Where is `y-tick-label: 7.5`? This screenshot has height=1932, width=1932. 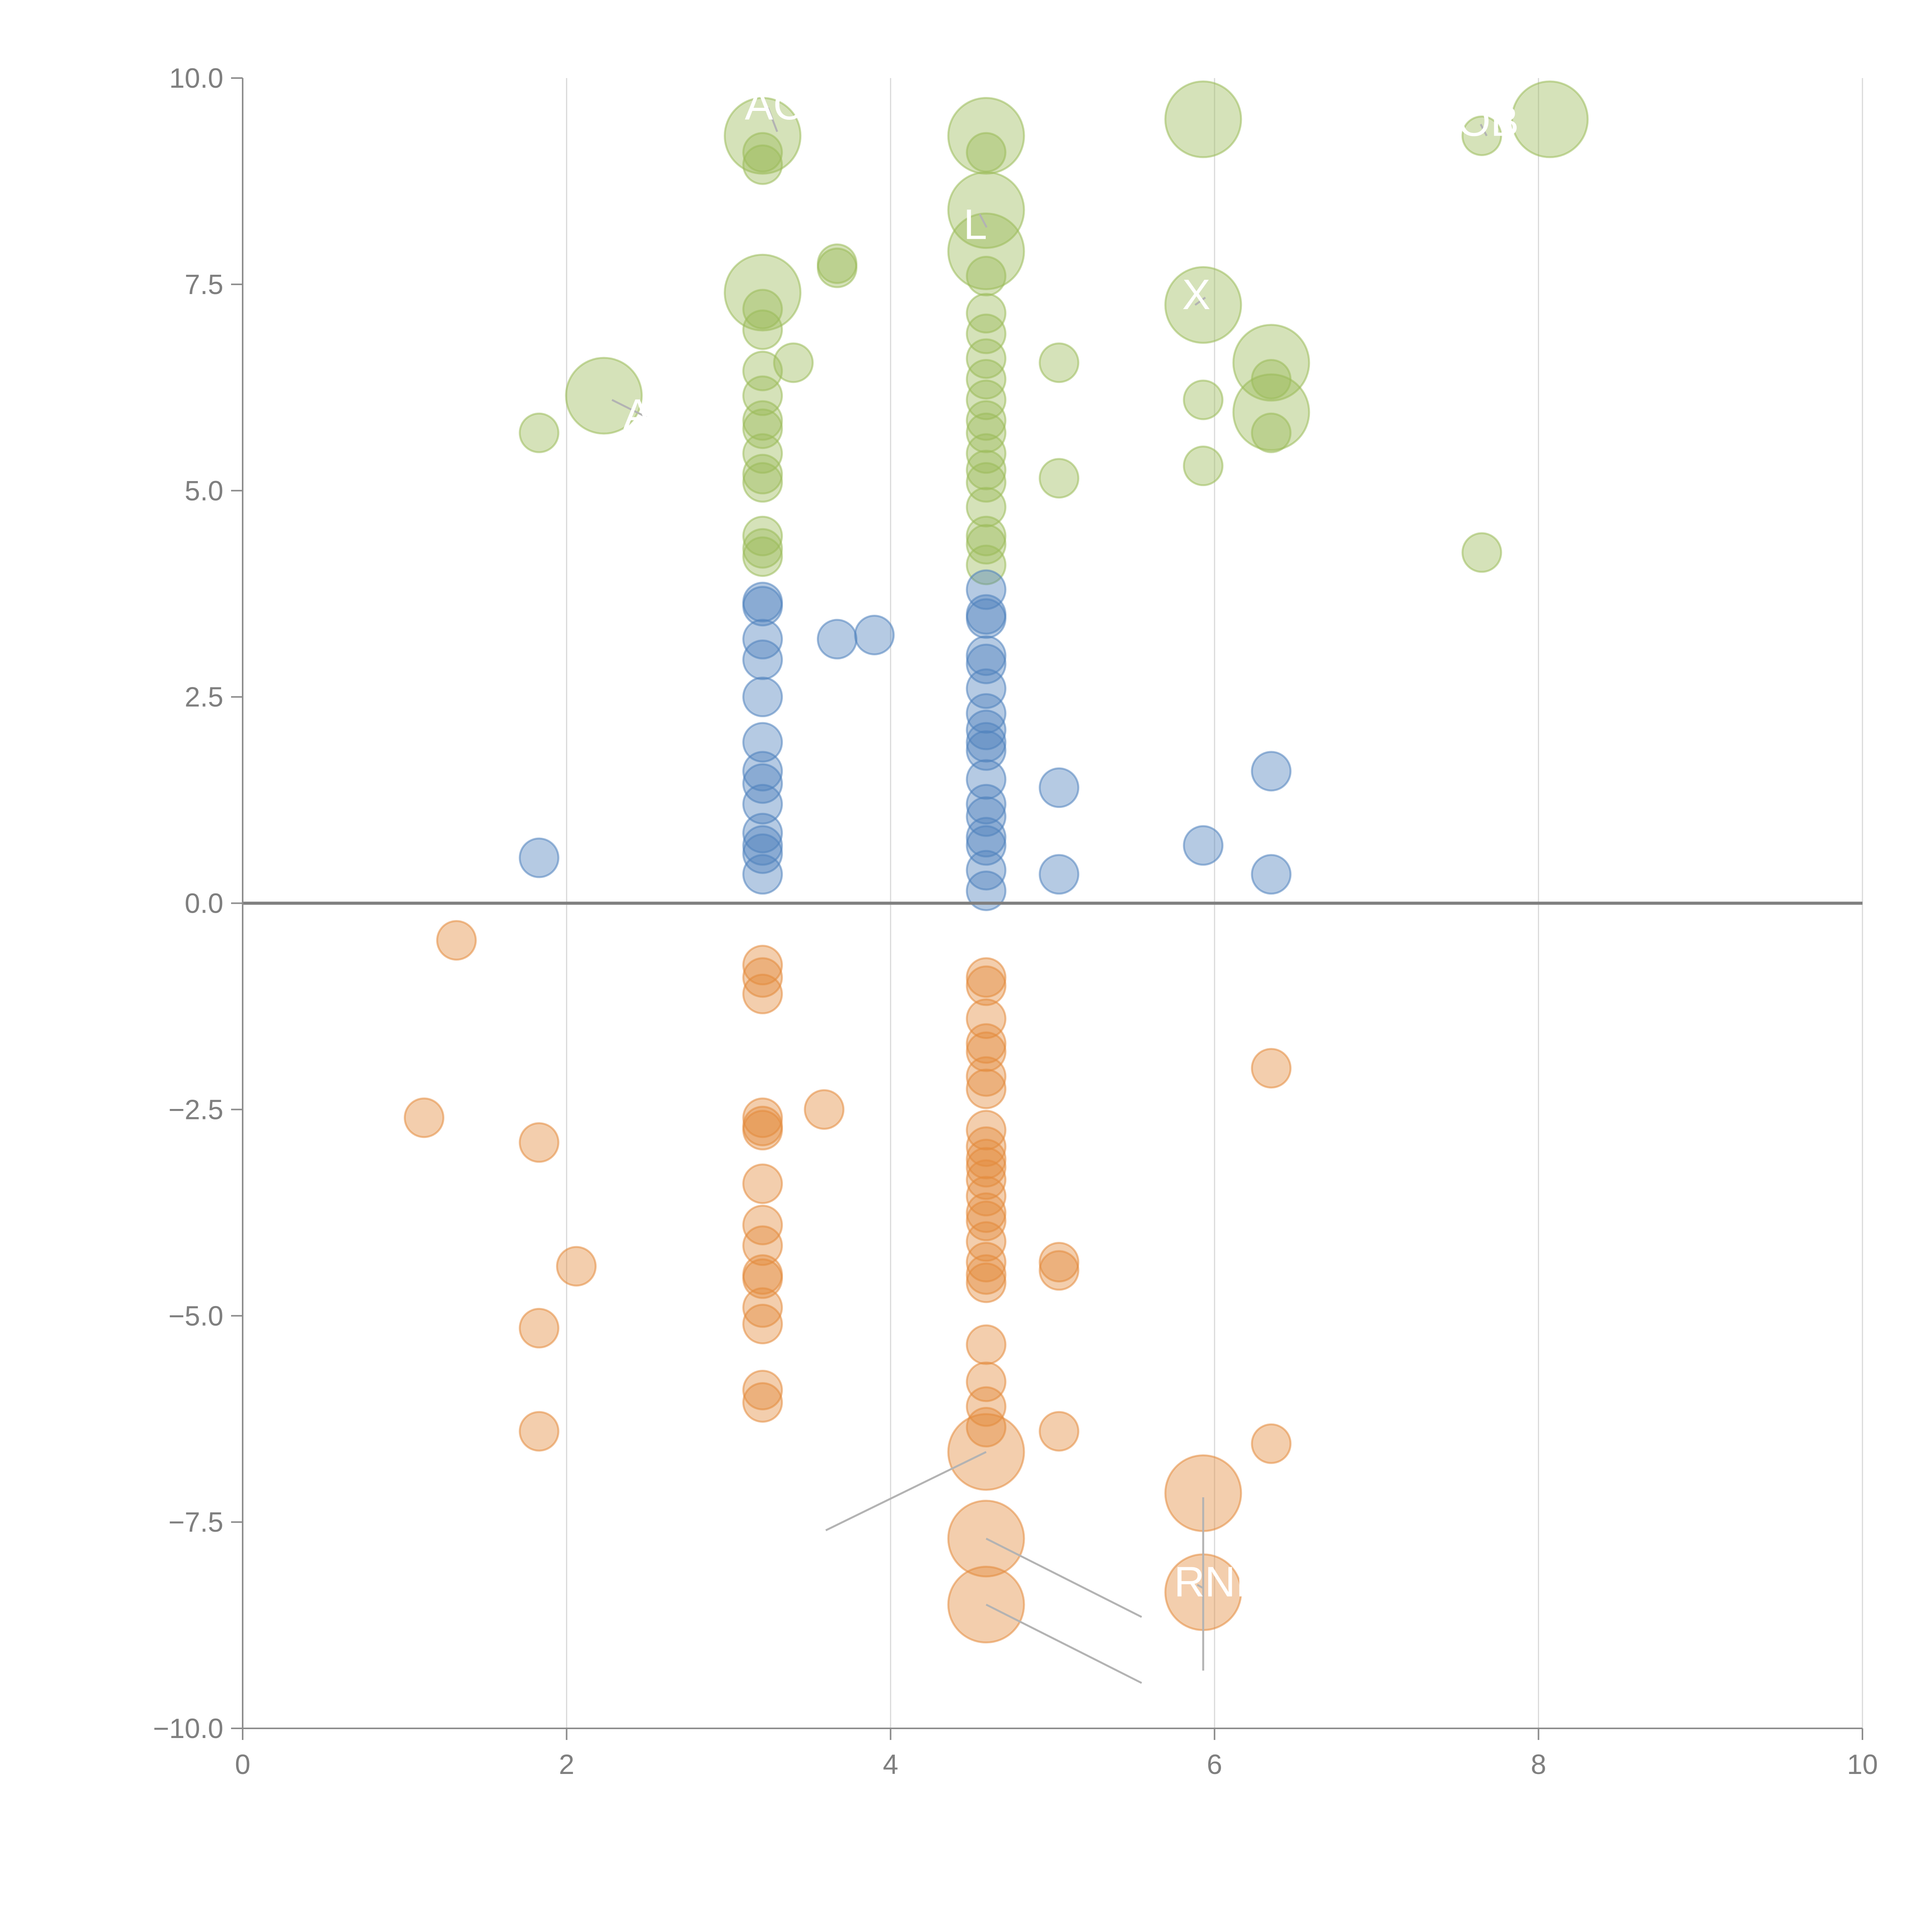 y-tick-label: 7.5 is located at coordinates (204, 284).